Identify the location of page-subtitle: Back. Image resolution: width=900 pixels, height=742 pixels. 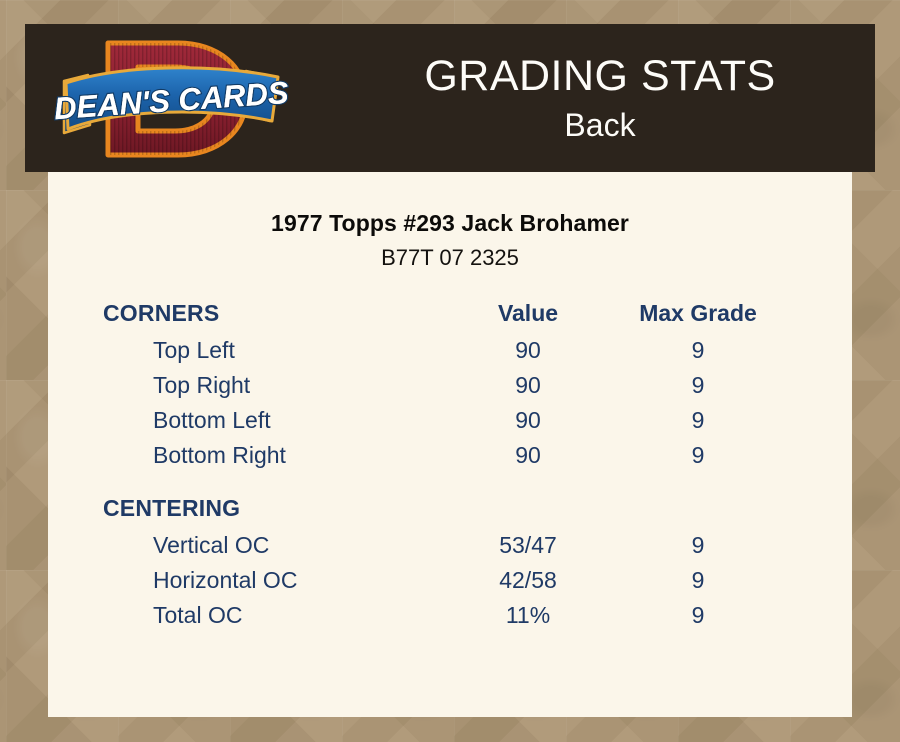
(600, 125).